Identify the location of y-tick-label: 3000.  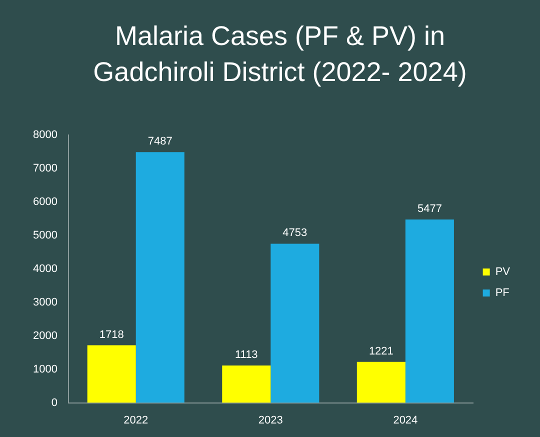
(45, 302).